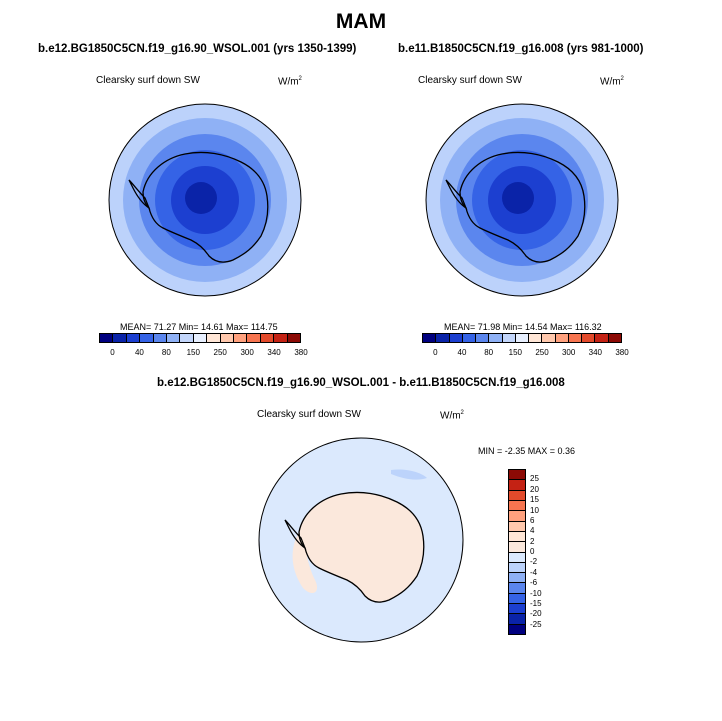  Describe the element at coordinates (290, 82) in the screenshot. I see `left-units-label: W/m2` at that location.